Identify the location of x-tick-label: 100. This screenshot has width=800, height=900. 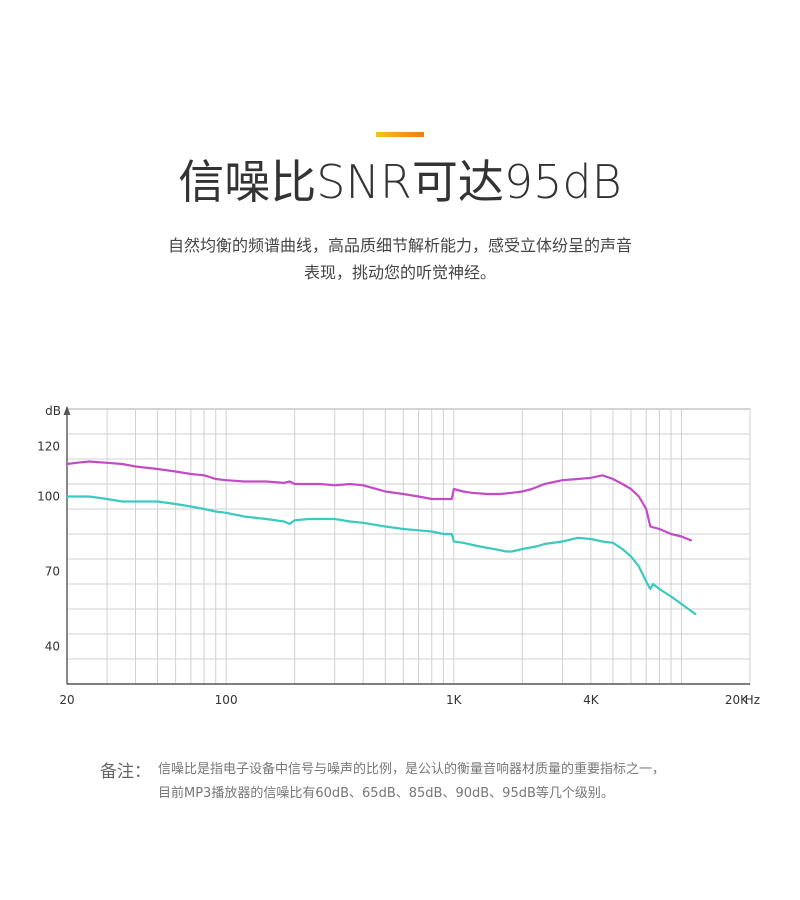
(226, 700).